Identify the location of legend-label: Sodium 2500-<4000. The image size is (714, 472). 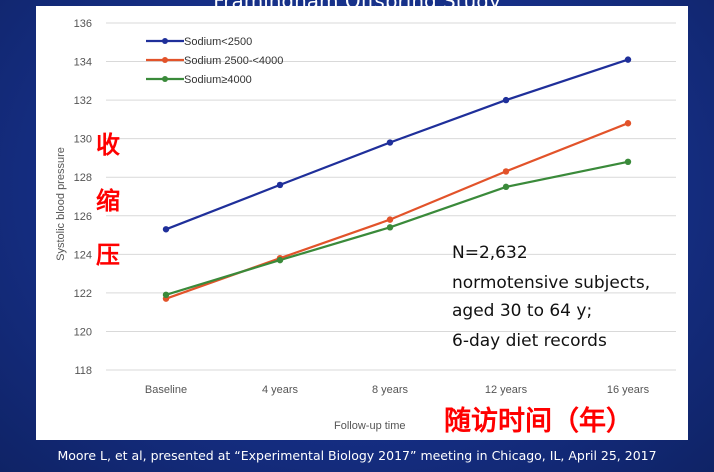
(233, 61).